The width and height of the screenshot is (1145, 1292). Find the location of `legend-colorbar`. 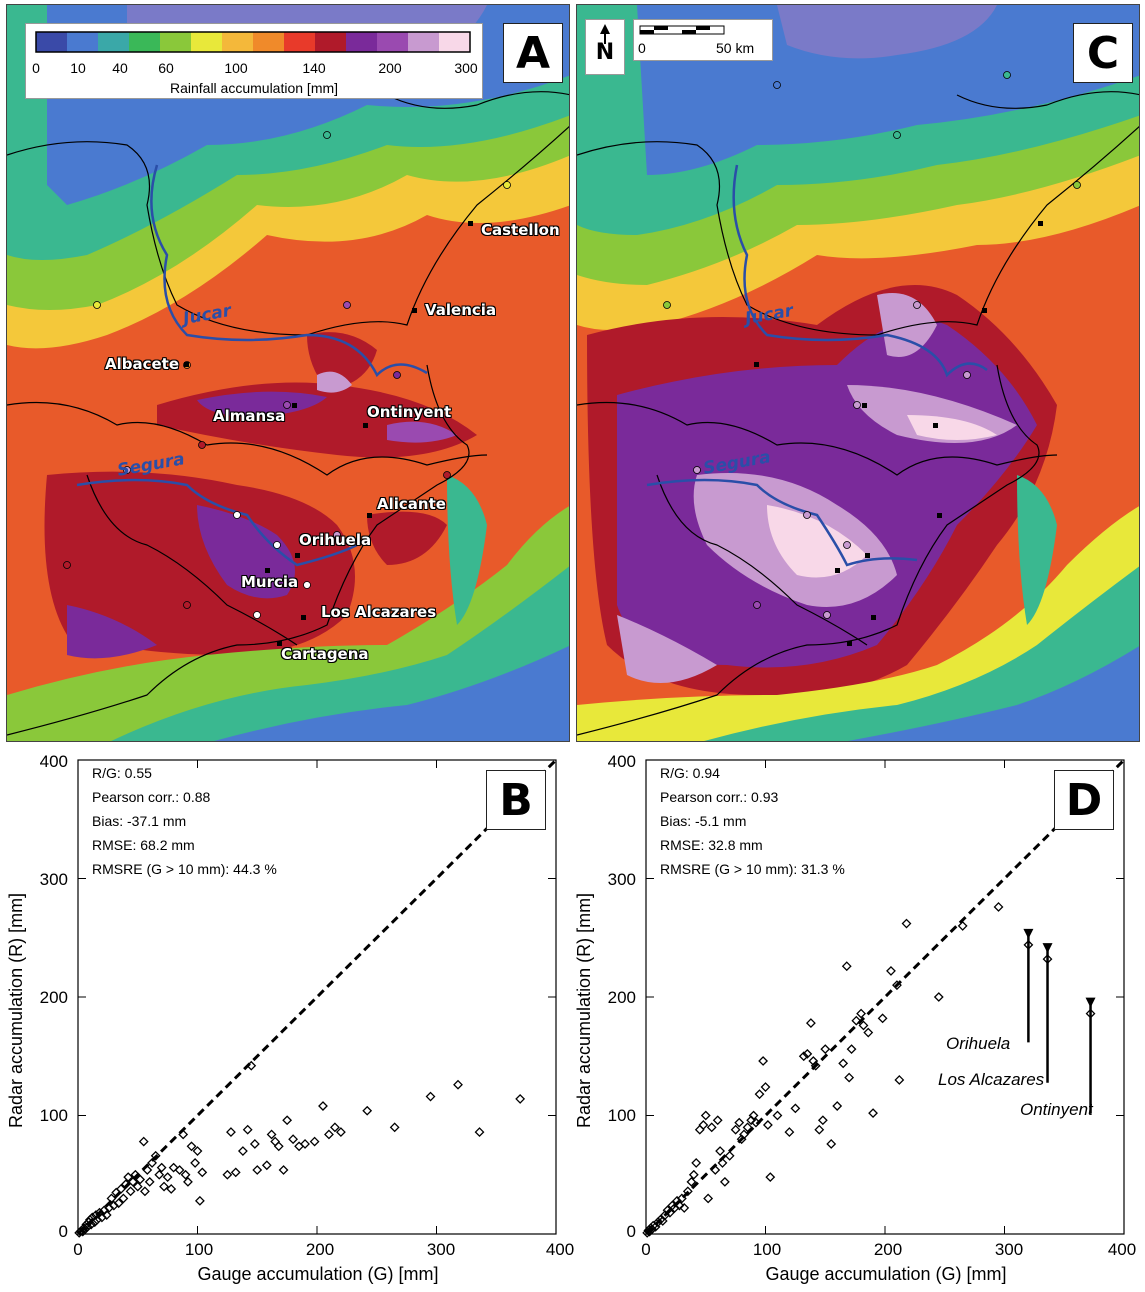

legend-colorbar is located at coordinates (253, 42).